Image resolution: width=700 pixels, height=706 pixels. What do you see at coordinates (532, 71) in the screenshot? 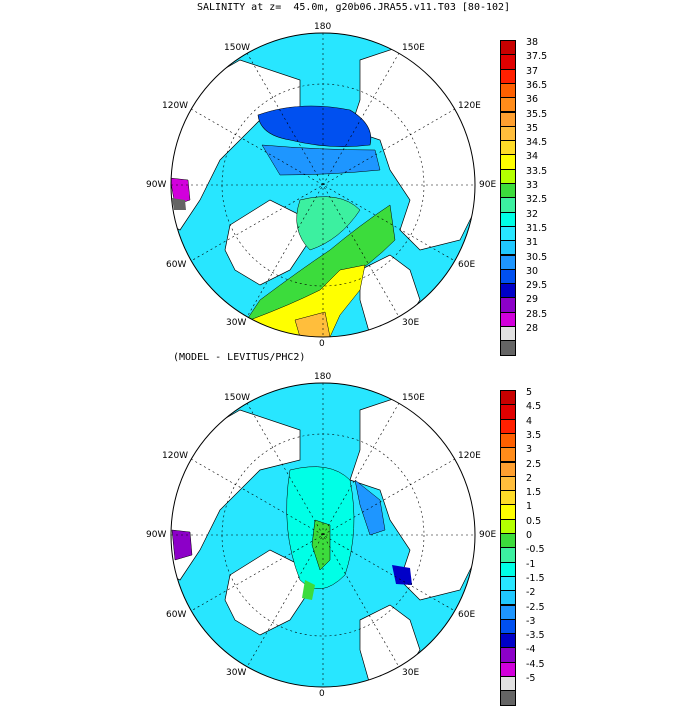
I see `colorbar-label: 37` at bounding box center [532, 71].